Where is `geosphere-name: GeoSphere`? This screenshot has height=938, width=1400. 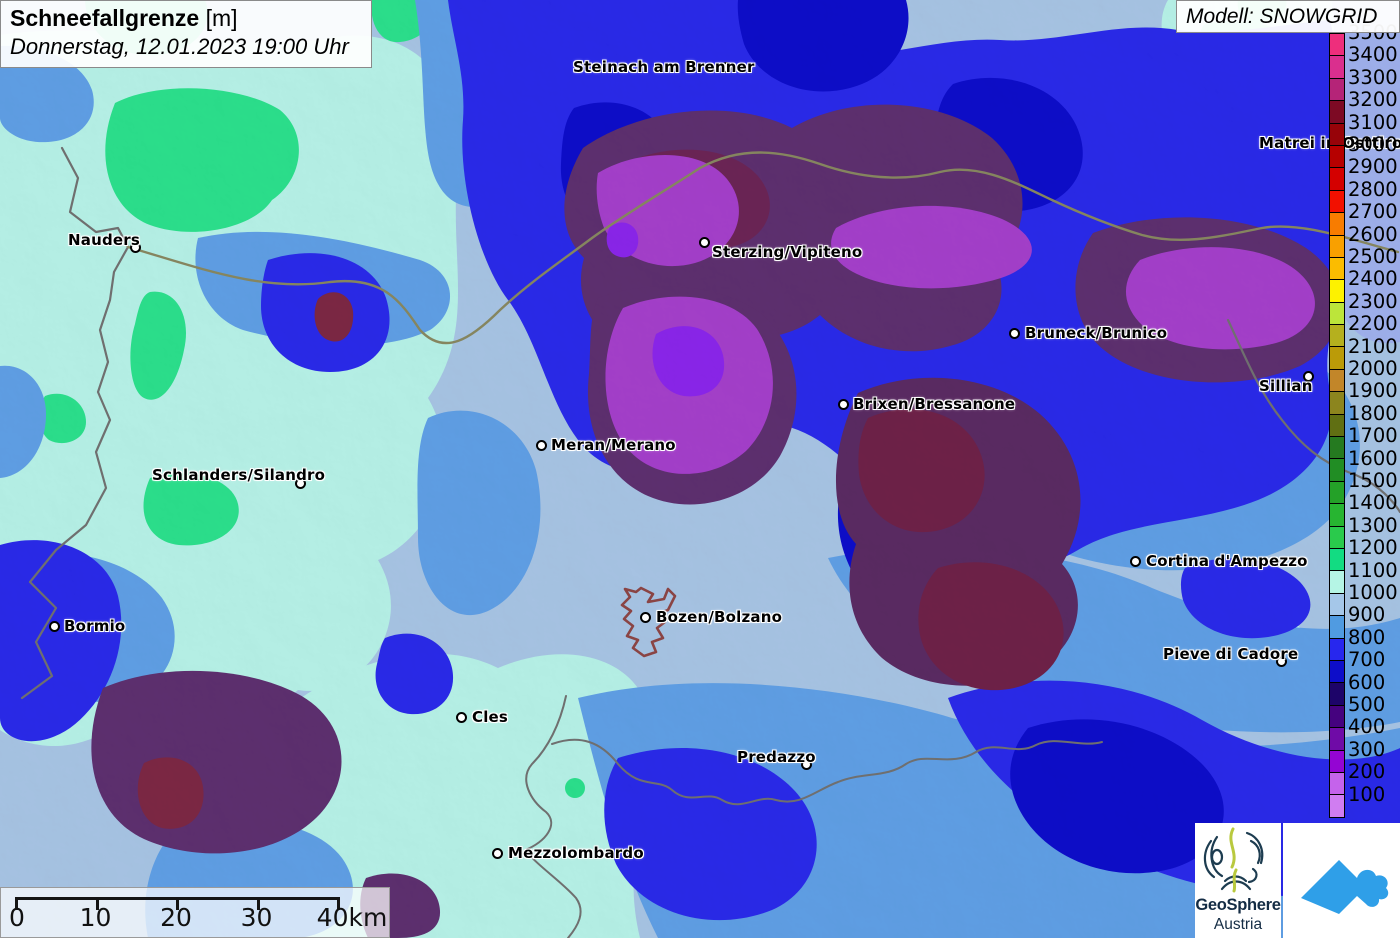
geosphere-name: GeoSphere is located at coordinates (1238, 905).